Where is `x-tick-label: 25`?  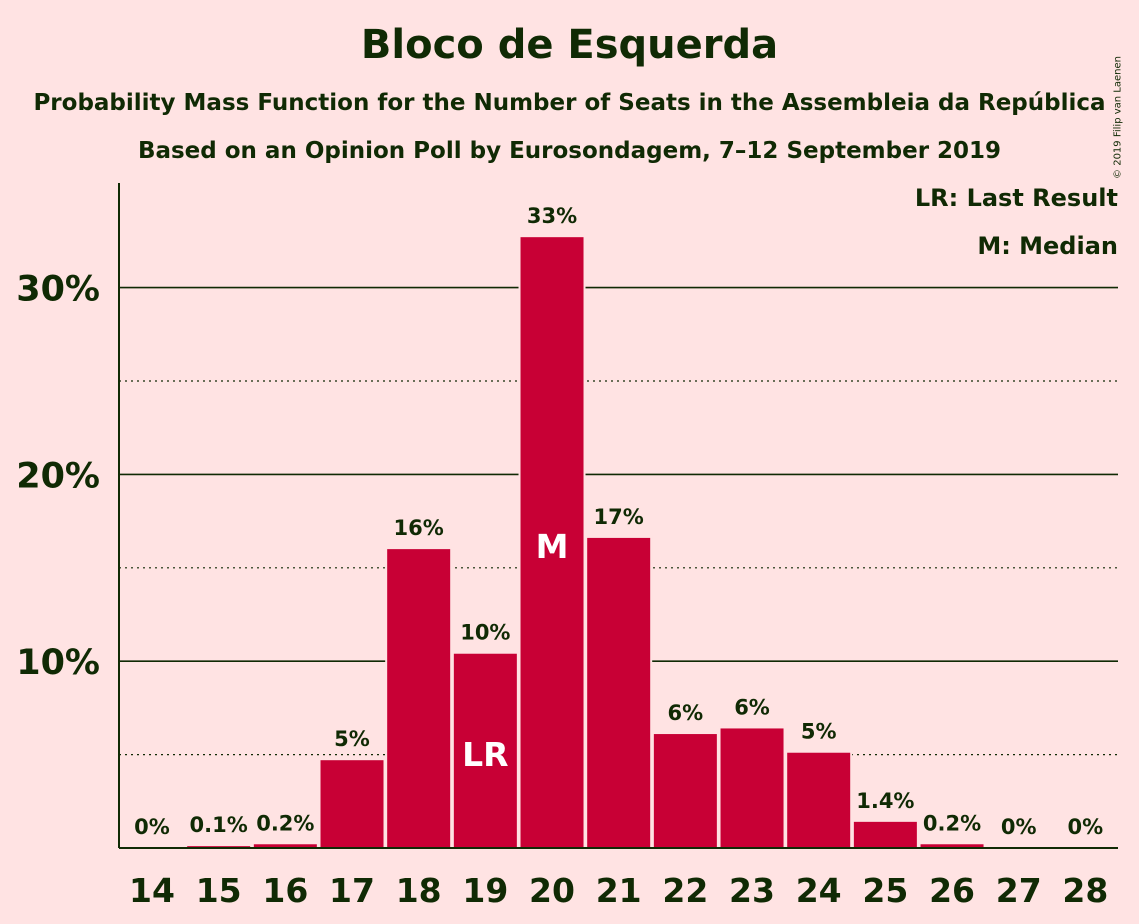
x-tick-label: 25 is located at coordinates (885, 890).